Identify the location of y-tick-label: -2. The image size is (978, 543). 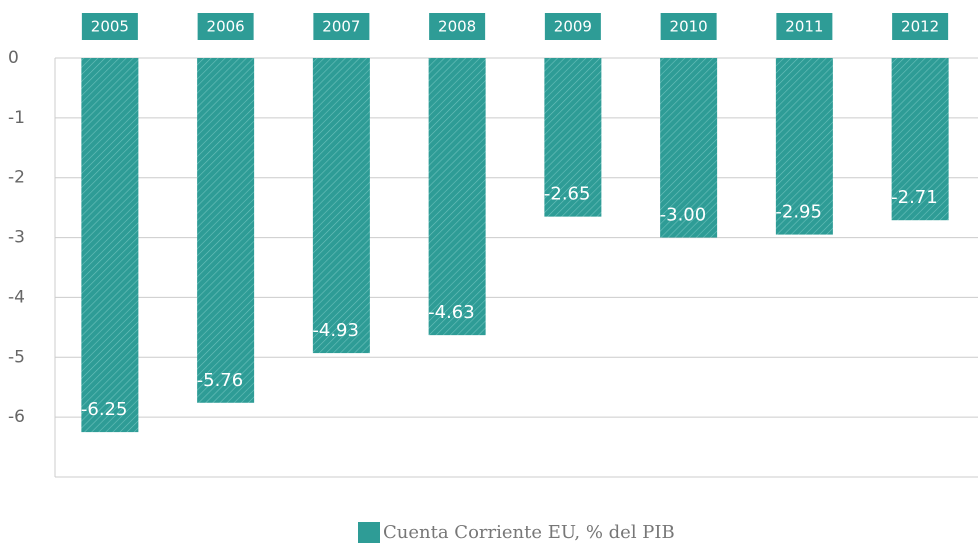
(16, 178).